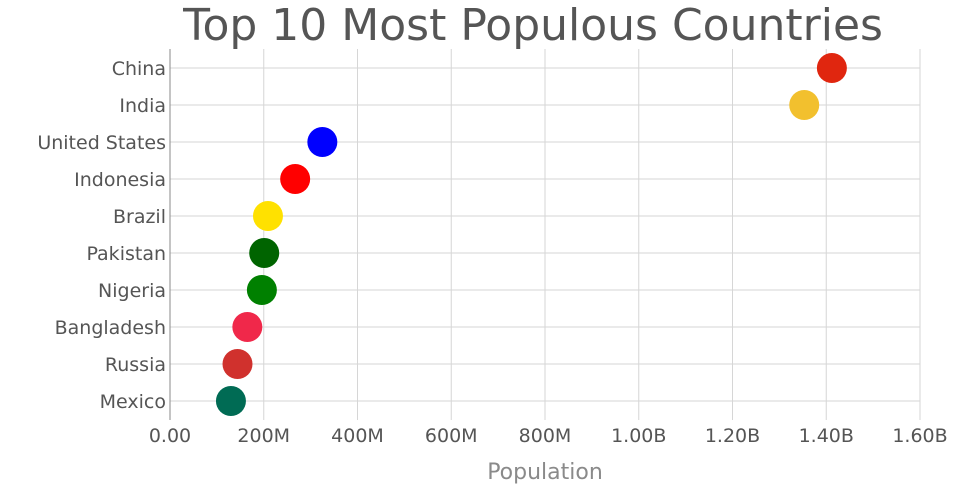  Describe the element at coordinates (451, 436) in the screenshot. I see `x-tick-label: 600M` at that location.